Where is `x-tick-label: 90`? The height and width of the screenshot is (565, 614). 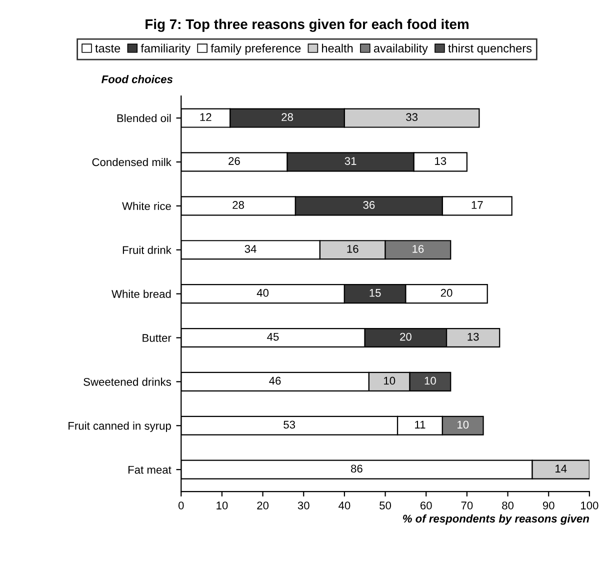 x-tick-label: 90 is located at coordinates (548, 506).